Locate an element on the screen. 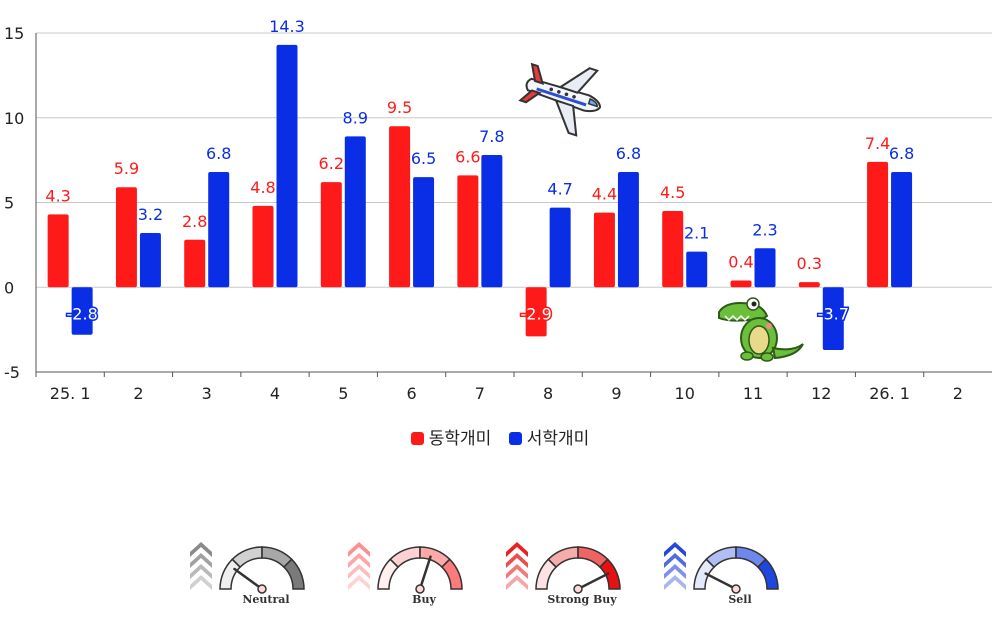 This screenshot has height=641, width=1000. gauge-strong-buy: Strong Buy is located at coordinates (569, 575).